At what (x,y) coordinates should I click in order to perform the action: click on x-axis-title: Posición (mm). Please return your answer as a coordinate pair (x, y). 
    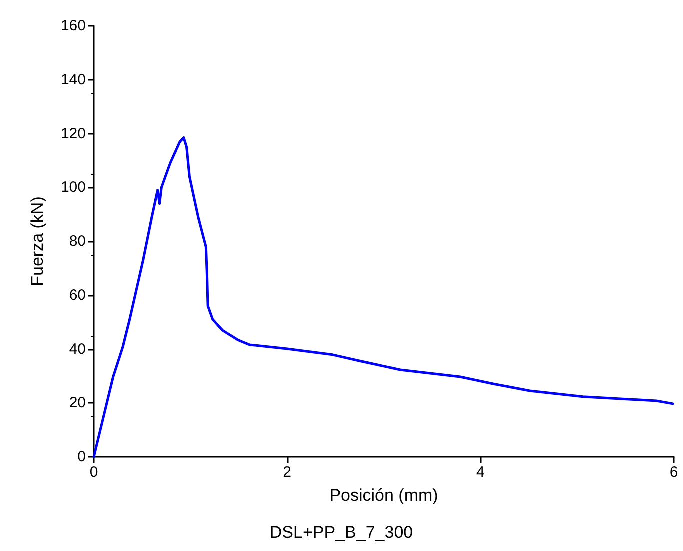
    Looking at the image, I should click on (384, 495).